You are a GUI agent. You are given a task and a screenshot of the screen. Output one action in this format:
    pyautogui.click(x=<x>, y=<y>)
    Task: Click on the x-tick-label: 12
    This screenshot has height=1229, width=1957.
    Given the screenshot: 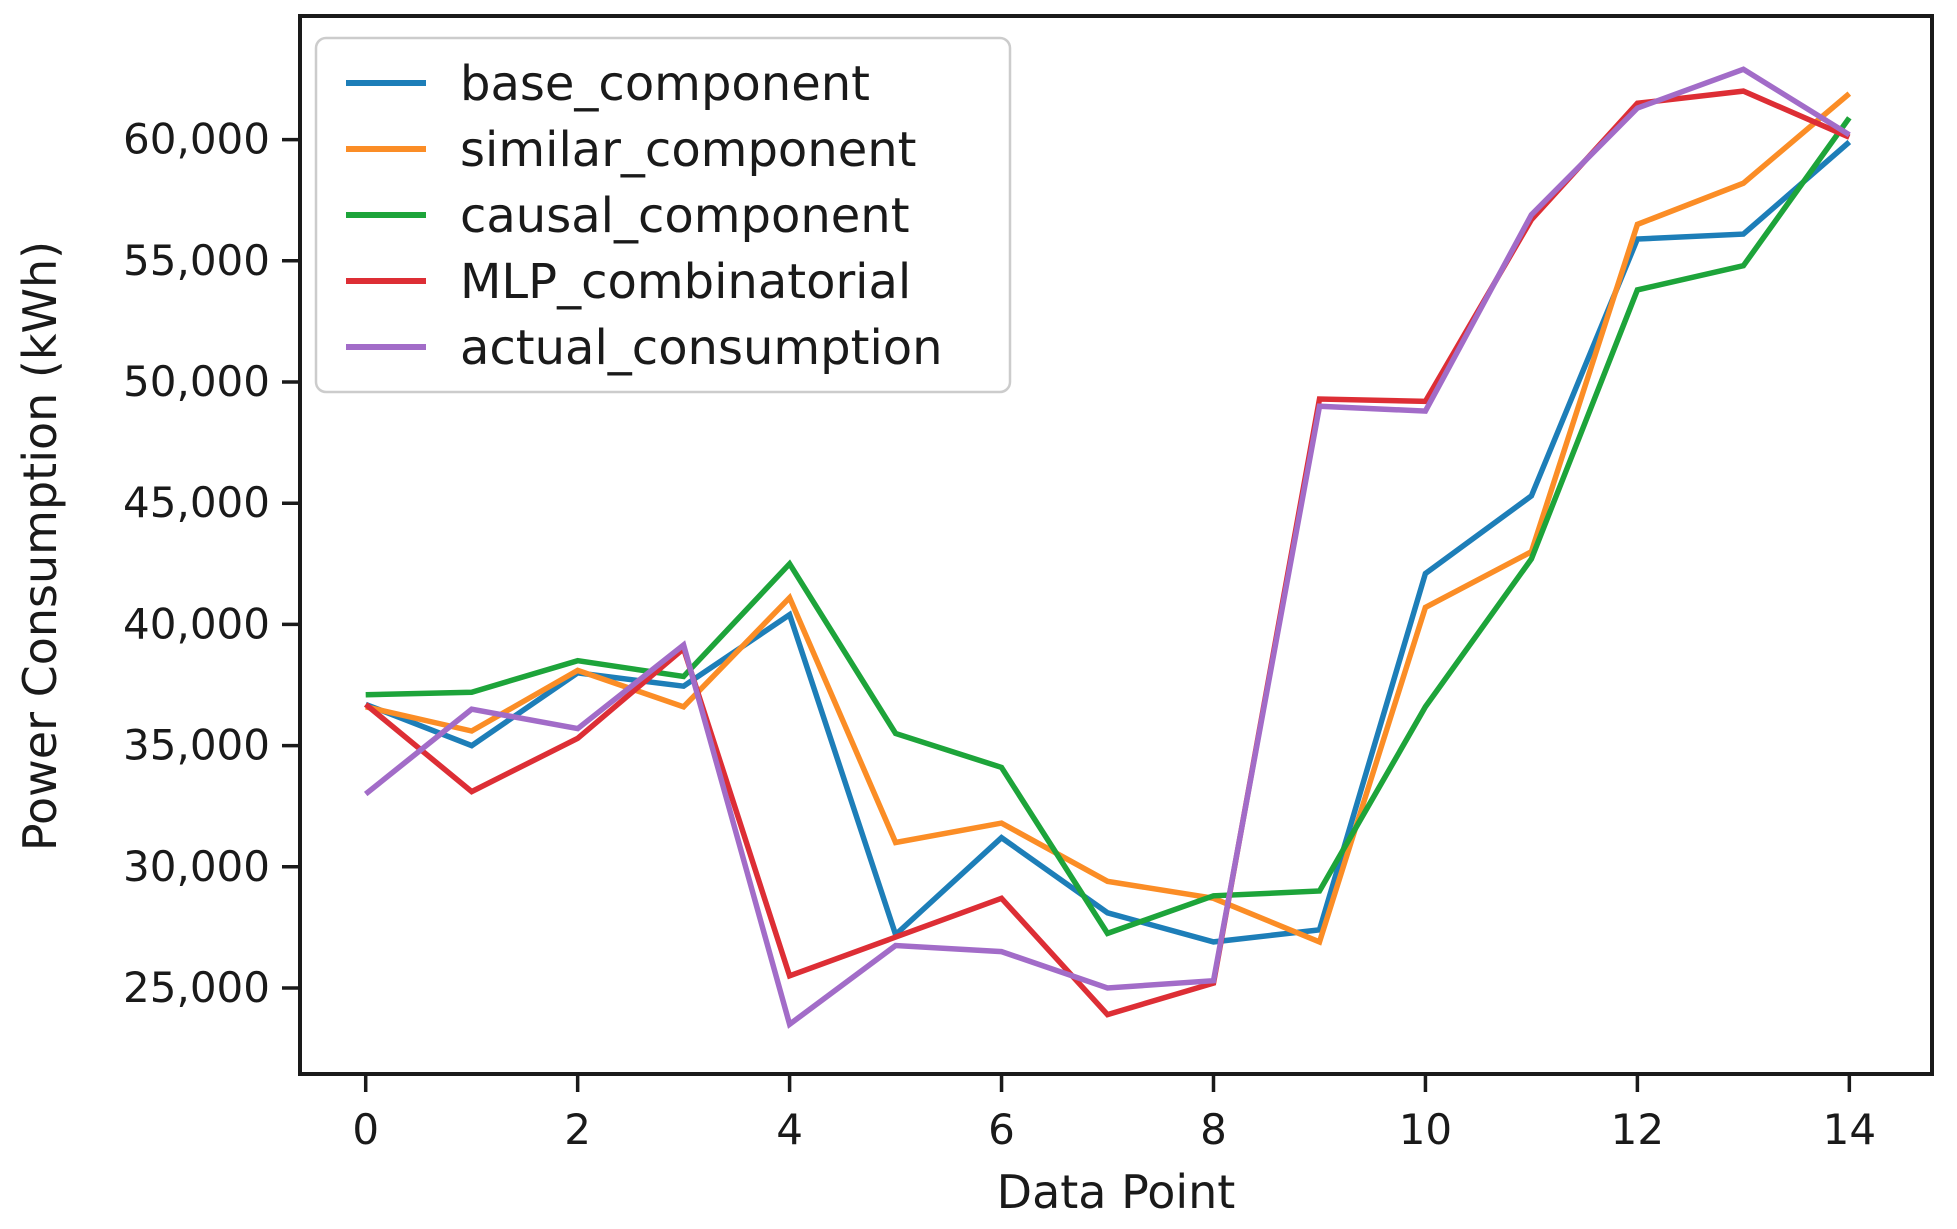 What is the action you would take?
    pyautogui.click(x=1637, y=1129)
    